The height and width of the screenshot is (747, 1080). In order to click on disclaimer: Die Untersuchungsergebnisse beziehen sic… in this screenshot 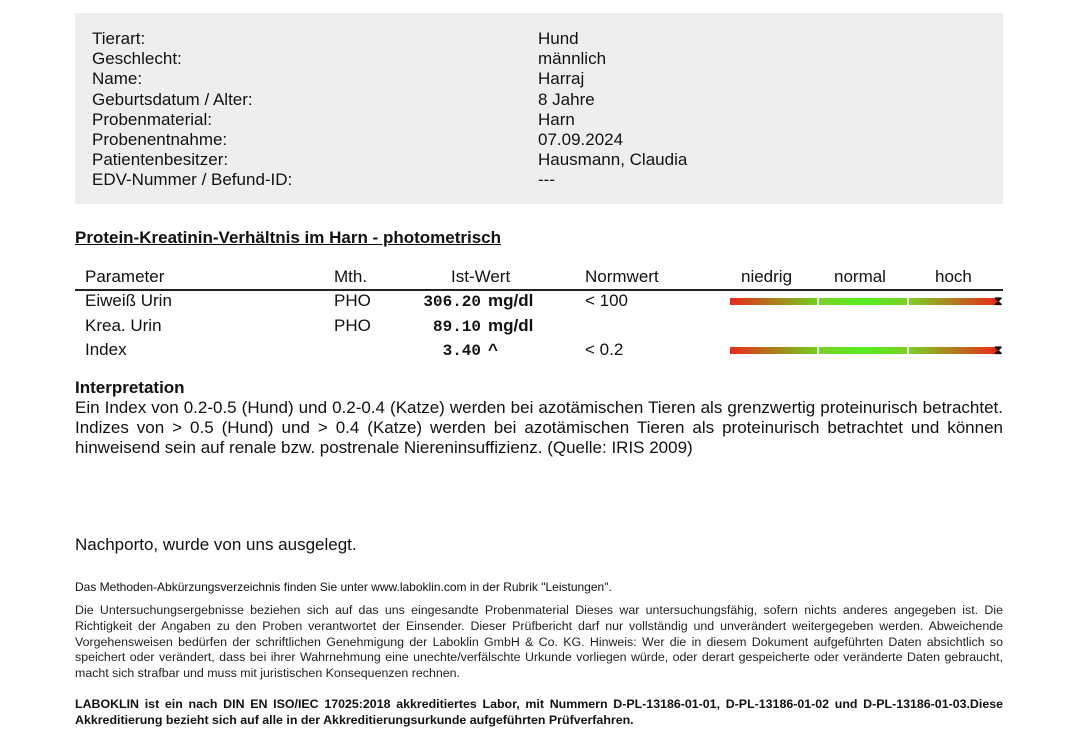, I will do `click(539, 642)`.